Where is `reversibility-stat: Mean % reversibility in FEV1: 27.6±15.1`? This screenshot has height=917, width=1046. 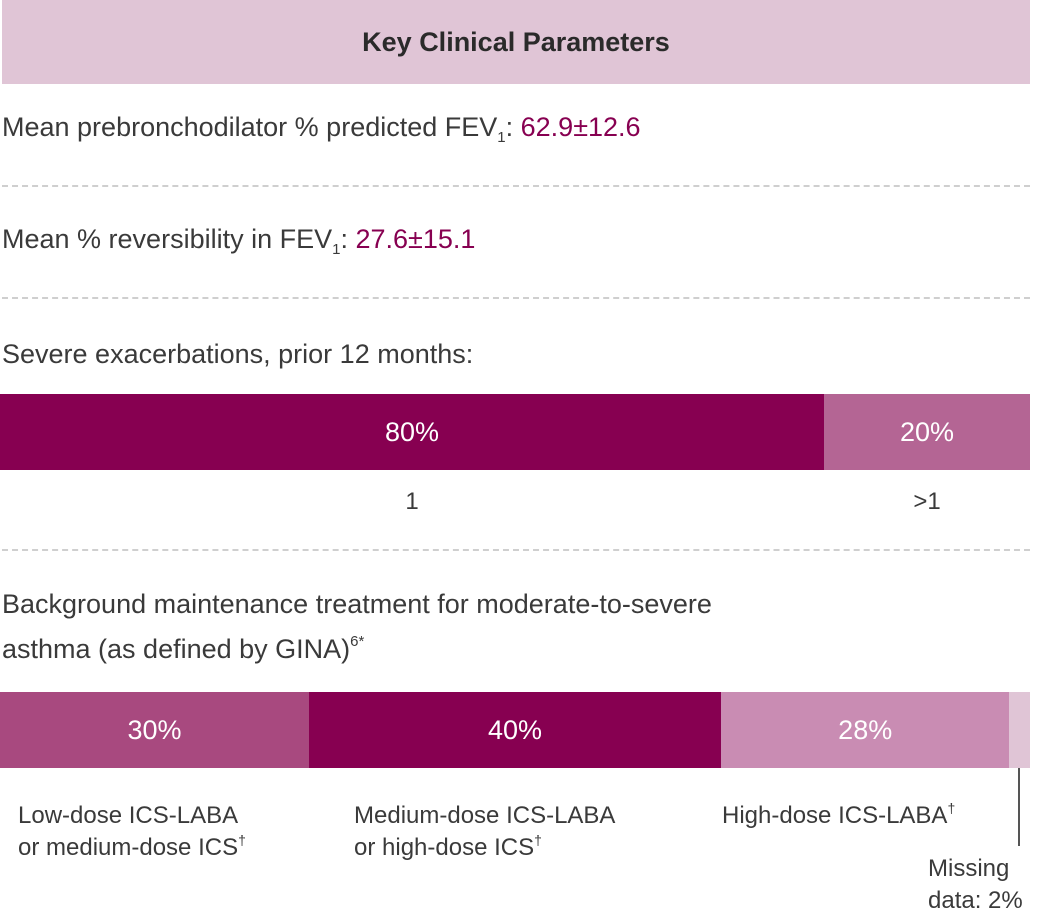 reversibility-stat: Mean % reversibility in FEV1: 27.6±15.1 is located at coordinates (239, 241).